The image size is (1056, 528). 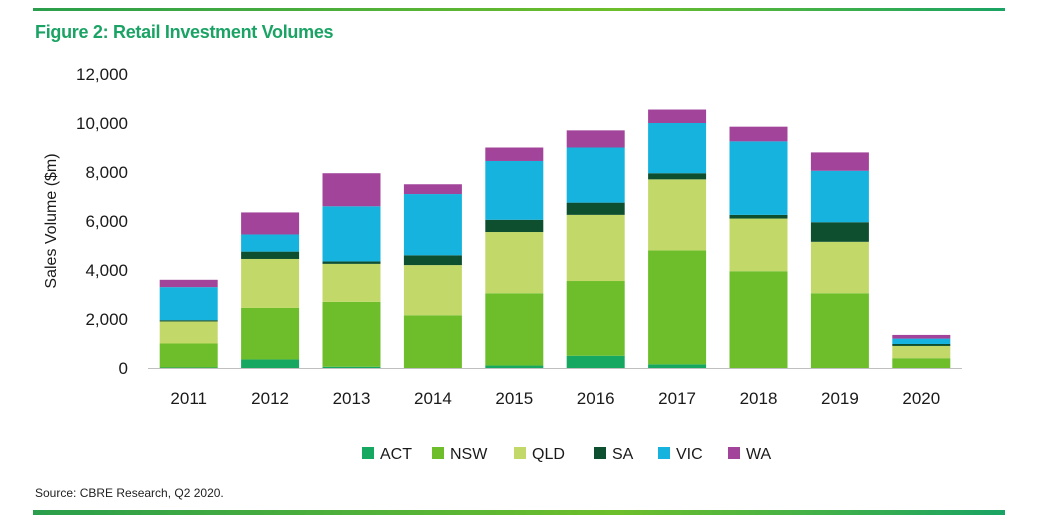 I want to click on x-tick-label: 2016, so click(x=596, y=398).